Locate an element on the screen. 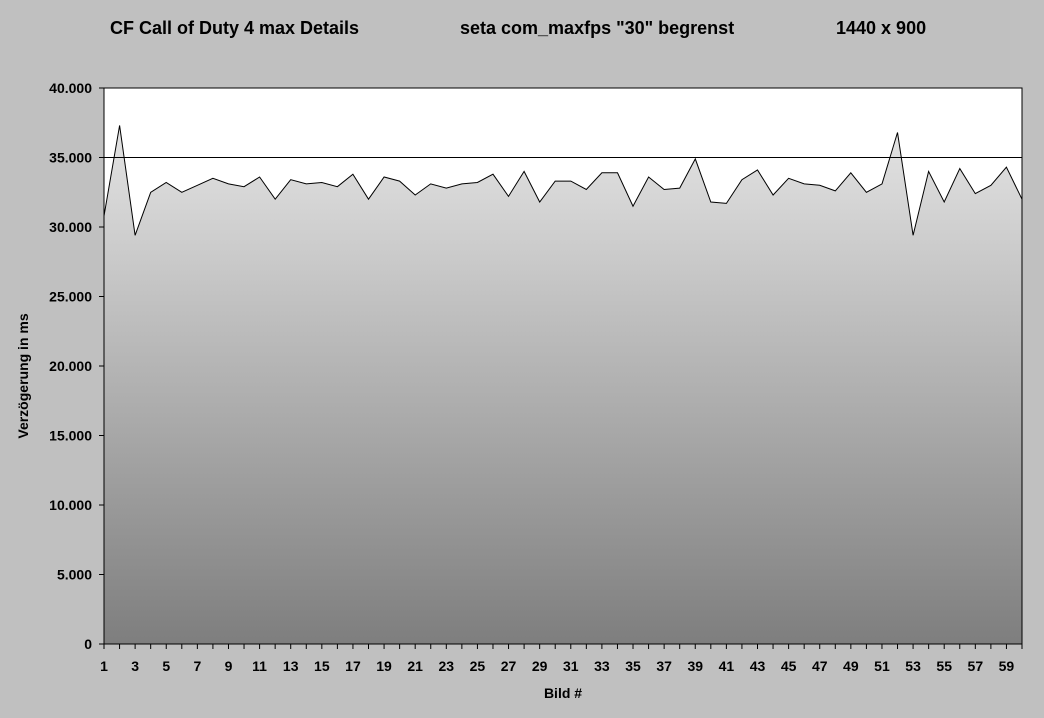 The width and height of the screenshot is (1044, 718). y-tick-label: 25.000 is located at coordinates (70, 297).